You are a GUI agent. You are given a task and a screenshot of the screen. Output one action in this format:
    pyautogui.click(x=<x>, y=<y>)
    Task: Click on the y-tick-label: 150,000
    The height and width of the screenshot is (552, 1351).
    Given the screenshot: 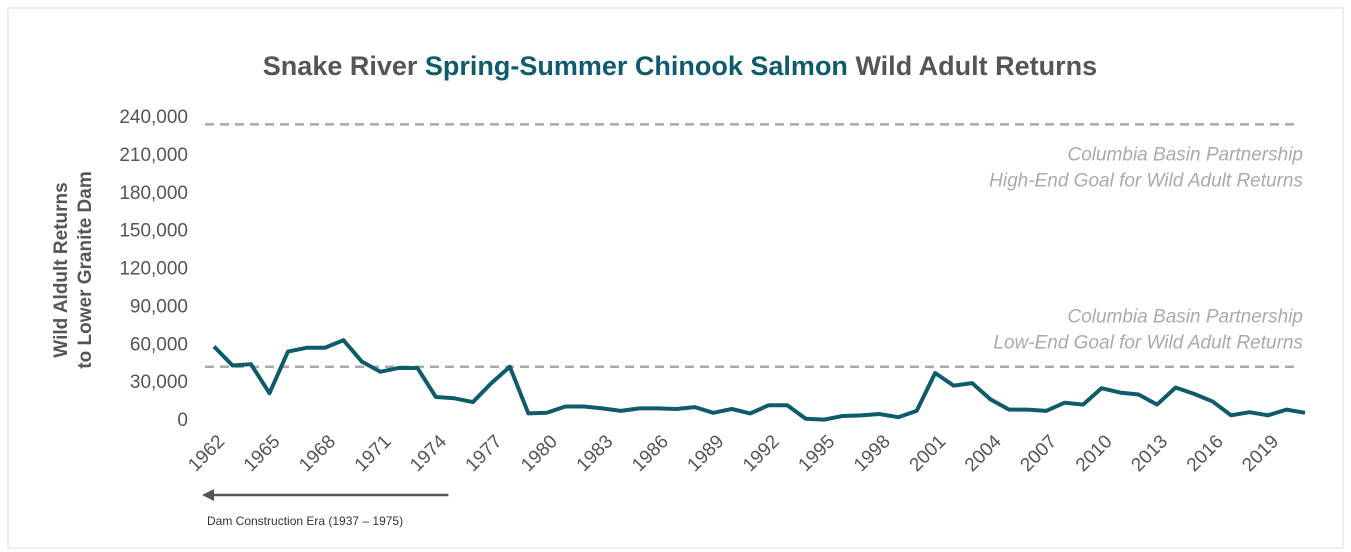 What is the action you would take?
    pyautogui.click(x=153, y=231)
    